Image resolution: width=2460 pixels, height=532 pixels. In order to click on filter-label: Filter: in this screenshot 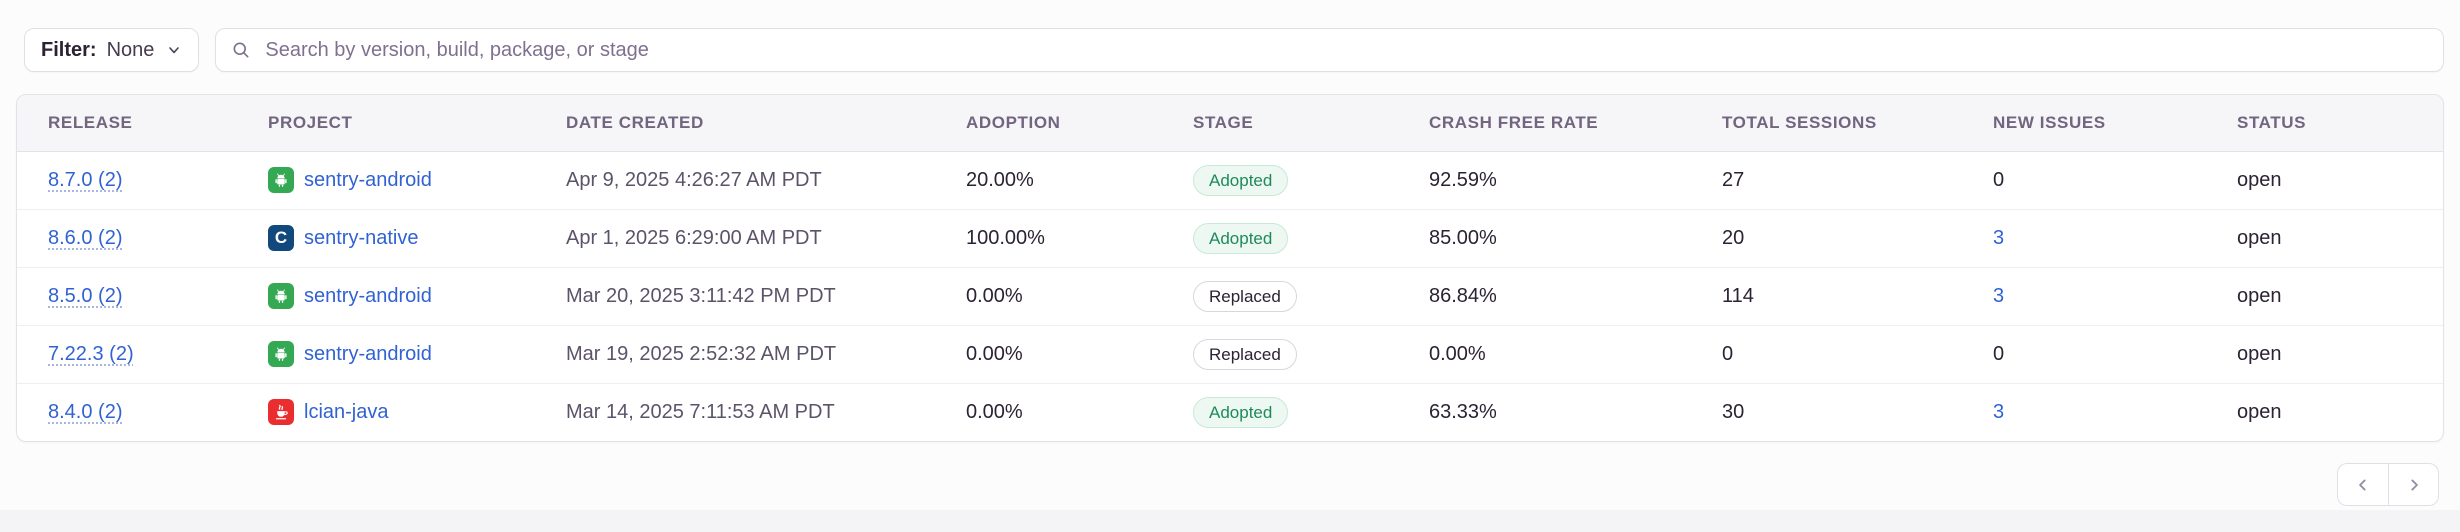, I will do `click(69, 49)`.